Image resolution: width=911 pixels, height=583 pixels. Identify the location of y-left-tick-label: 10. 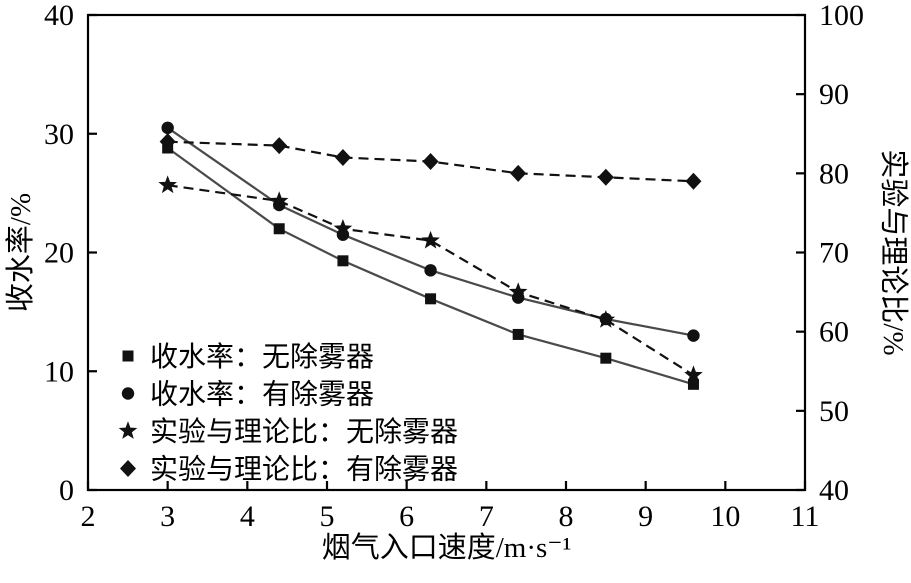
(59, 371).